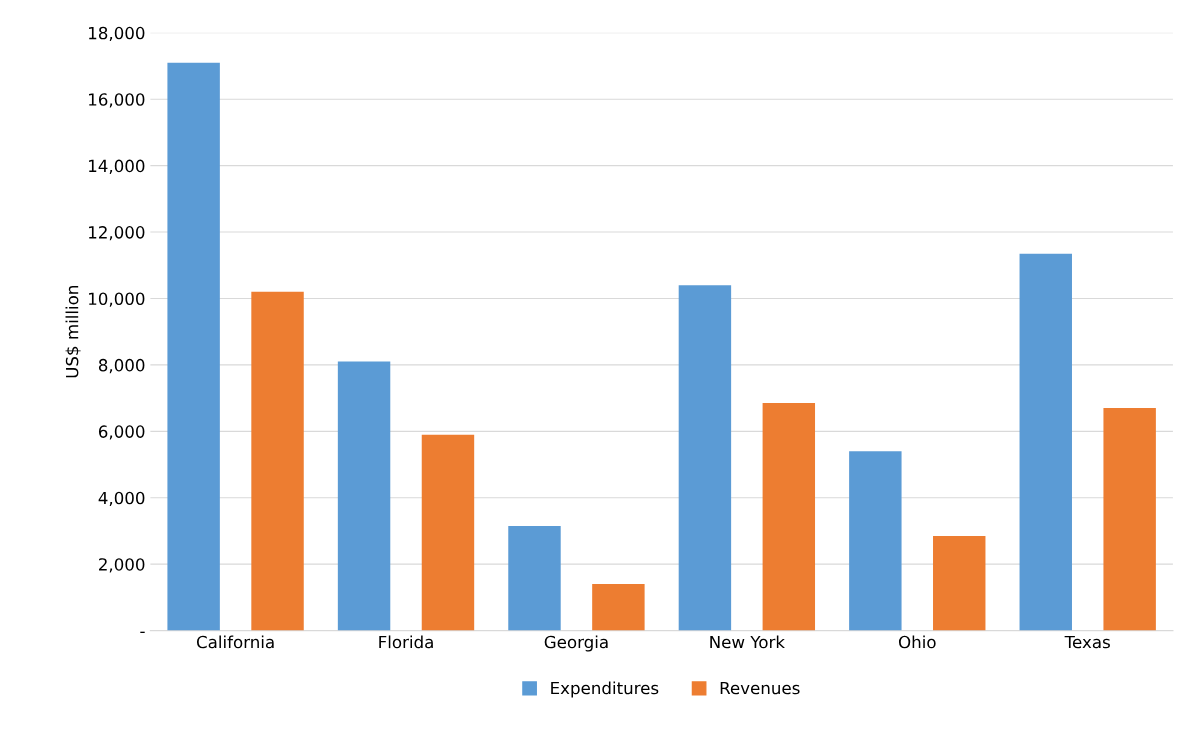  Describe the element at coordinates (117, 100) in the screenshot. I see `y-tick-label: 16,000` at that location.